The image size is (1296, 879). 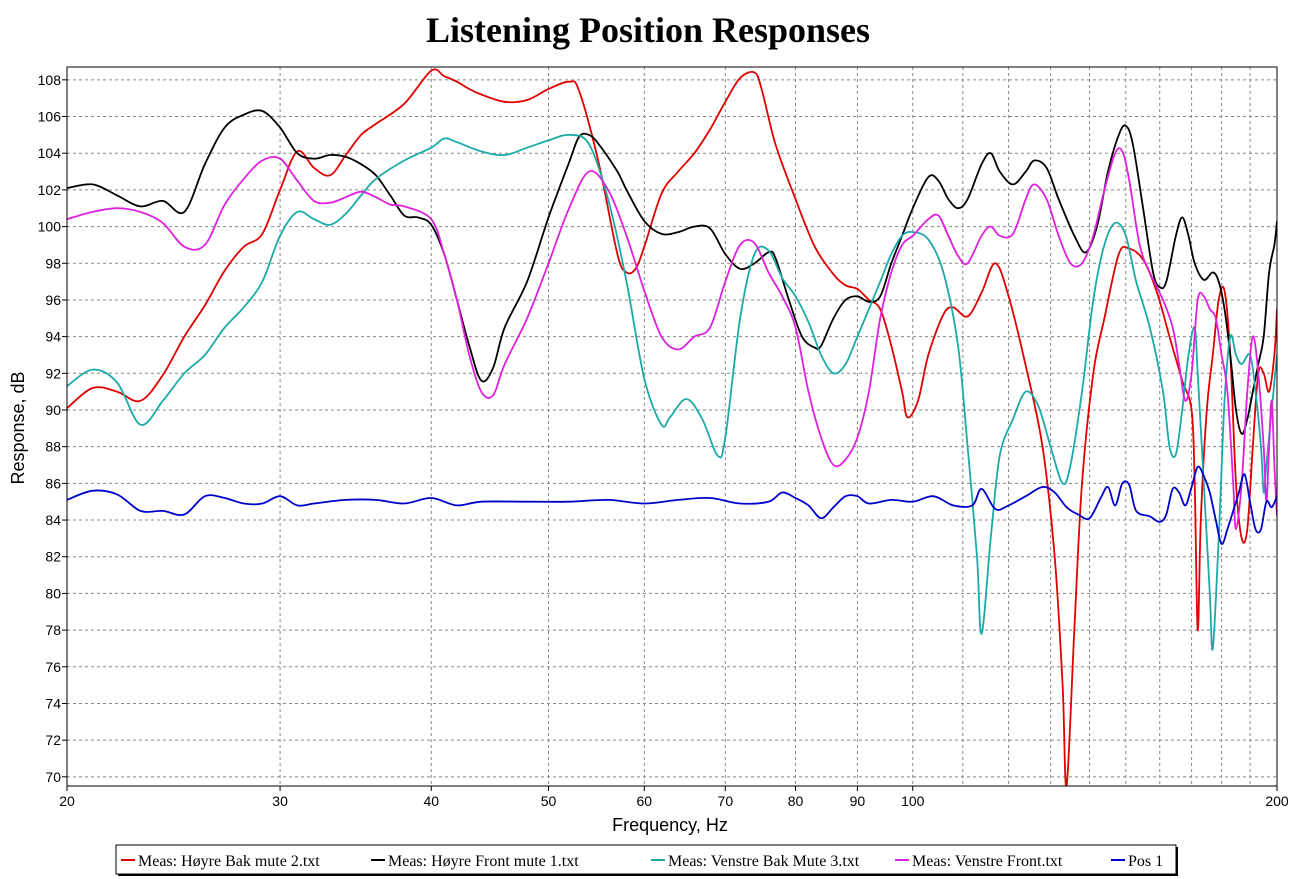 What do you see at coordinates (53, 667) in the screenshot?
I see `y-tick-label: 76` at bounding box center [53, 667].